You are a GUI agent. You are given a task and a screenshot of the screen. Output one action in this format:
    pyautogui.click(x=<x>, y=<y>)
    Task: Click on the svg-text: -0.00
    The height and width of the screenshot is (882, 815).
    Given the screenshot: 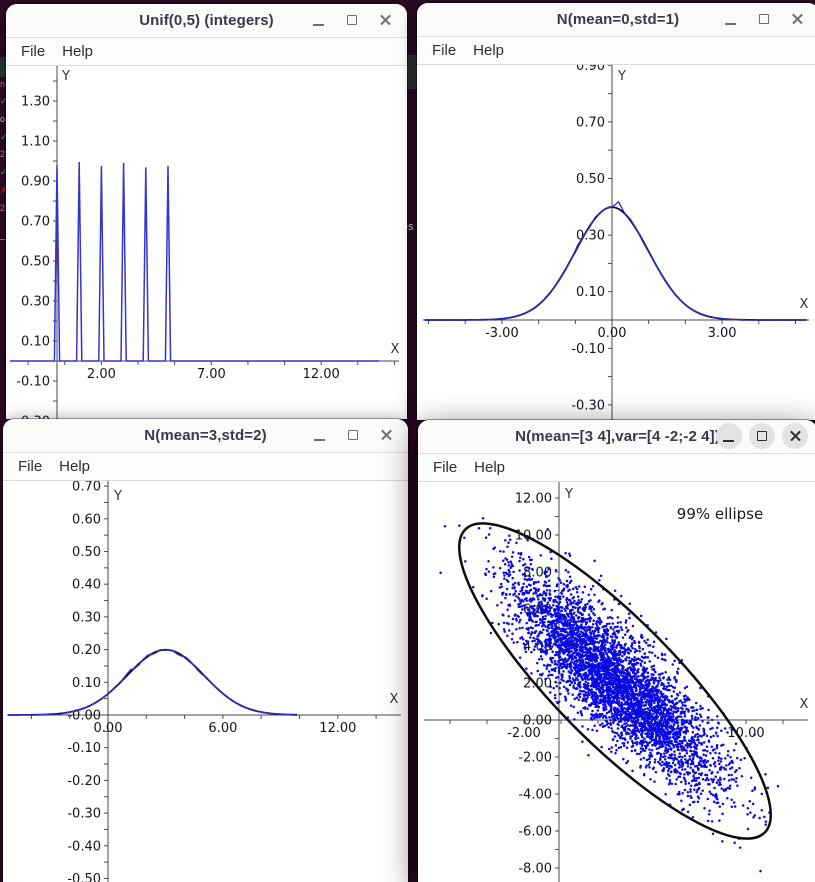 What is the action you would take?
    pyautogui.click(x=84, y=716)
    